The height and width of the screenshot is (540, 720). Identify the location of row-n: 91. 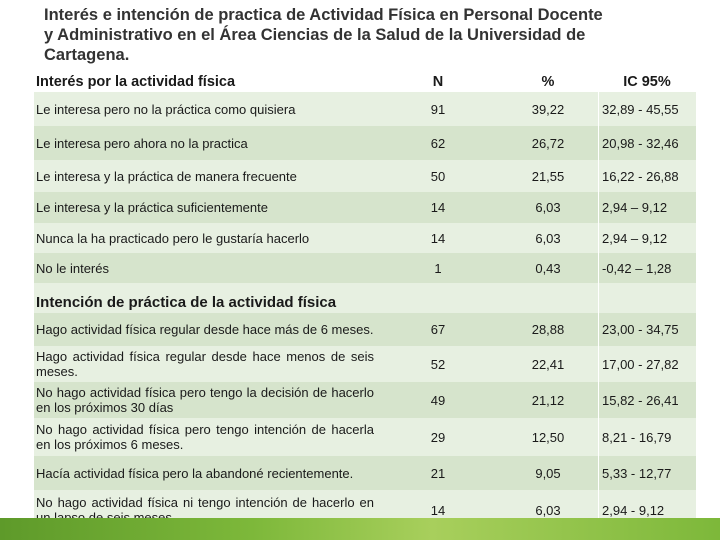
(438, 109).